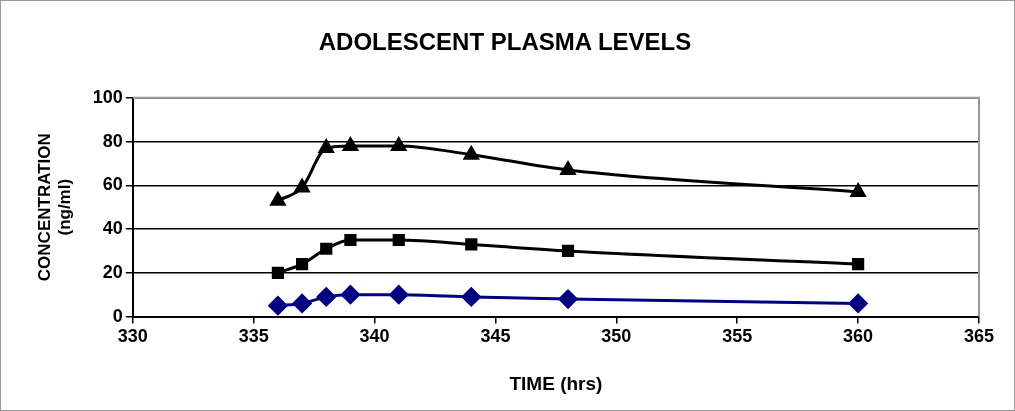 The width and height of the screenshot is (1015, 411). I want to click on x-tick-label: 365, so click(979, 336).